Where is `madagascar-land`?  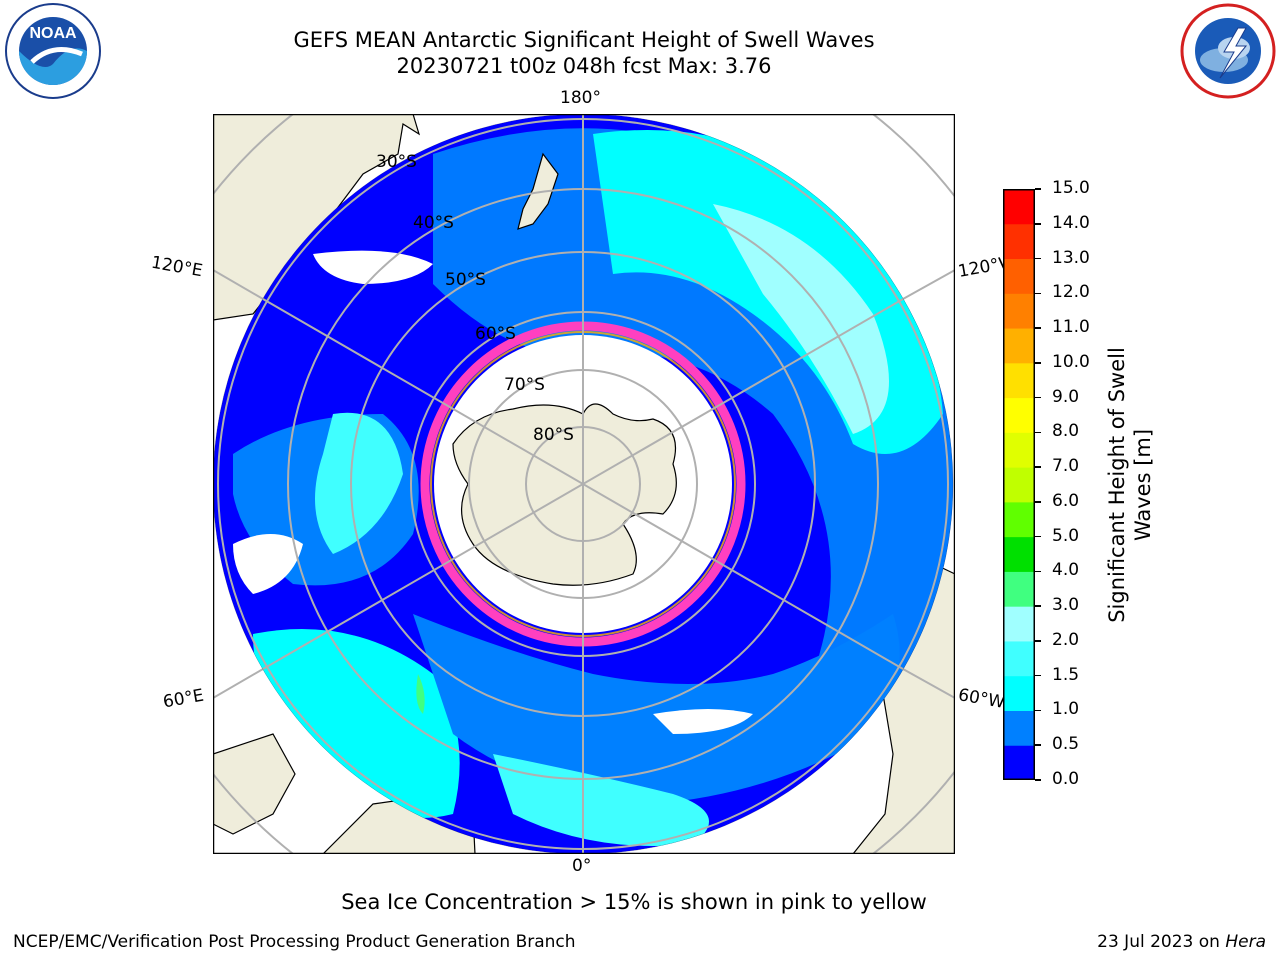
madagascar-land is located at coordinates (254, 784).